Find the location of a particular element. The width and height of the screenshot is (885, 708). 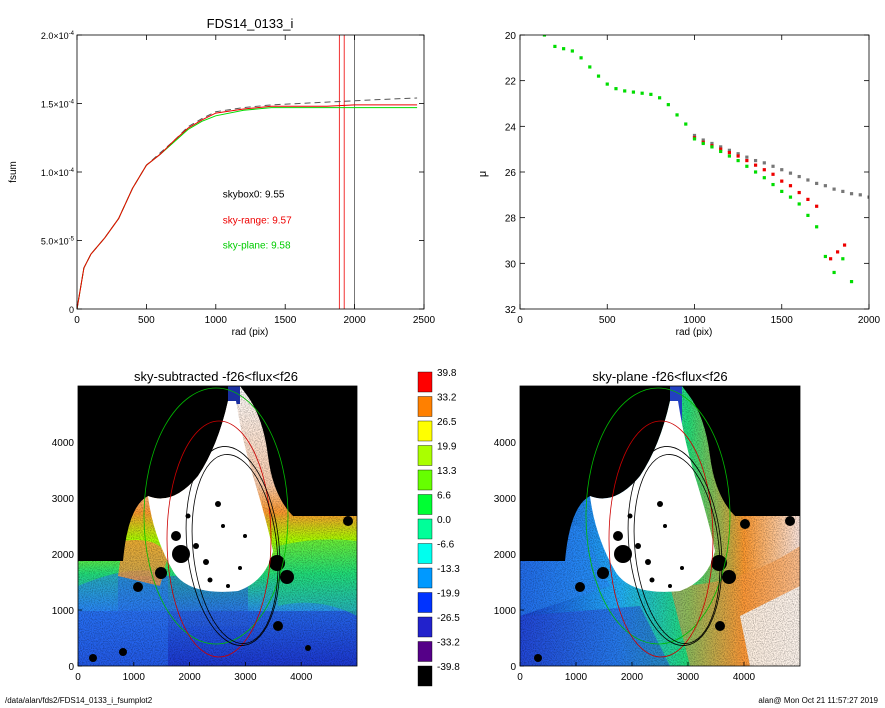

footer-timestamp: alan@ Mon Oct 21 11:57:27 2019 is located at coordinates (818, 700).